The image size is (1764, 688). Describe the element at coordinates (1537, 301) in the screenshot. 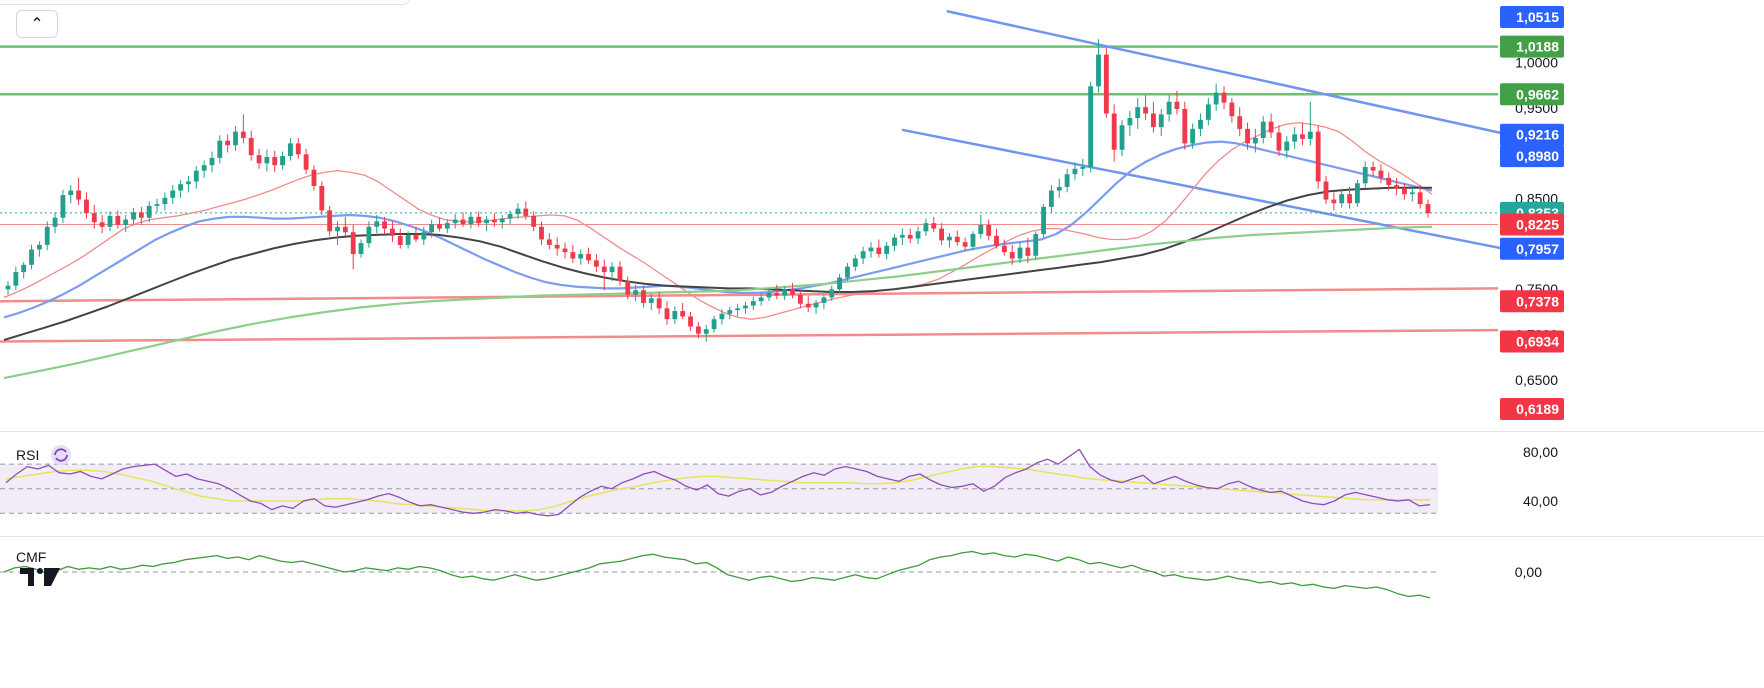

I see `price-label-text: 0,7378` at that location.